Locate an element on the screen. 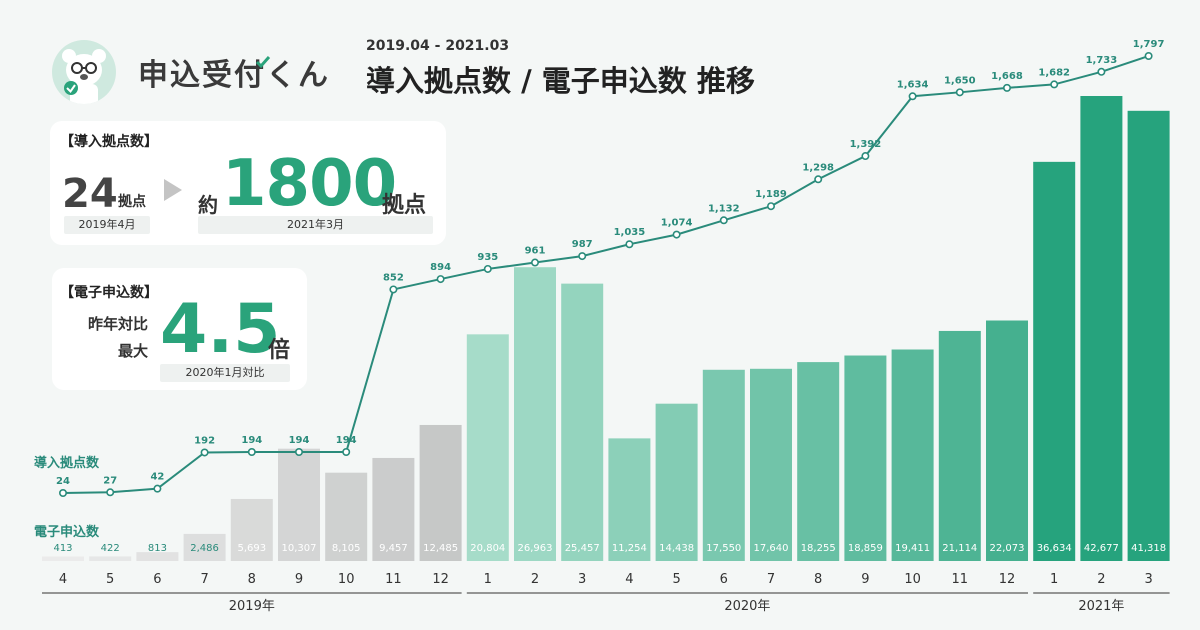 The height and width of the screenshot is (630, 1200). kpi-sites-start-value: 24 is located at coordinates (90, 194).